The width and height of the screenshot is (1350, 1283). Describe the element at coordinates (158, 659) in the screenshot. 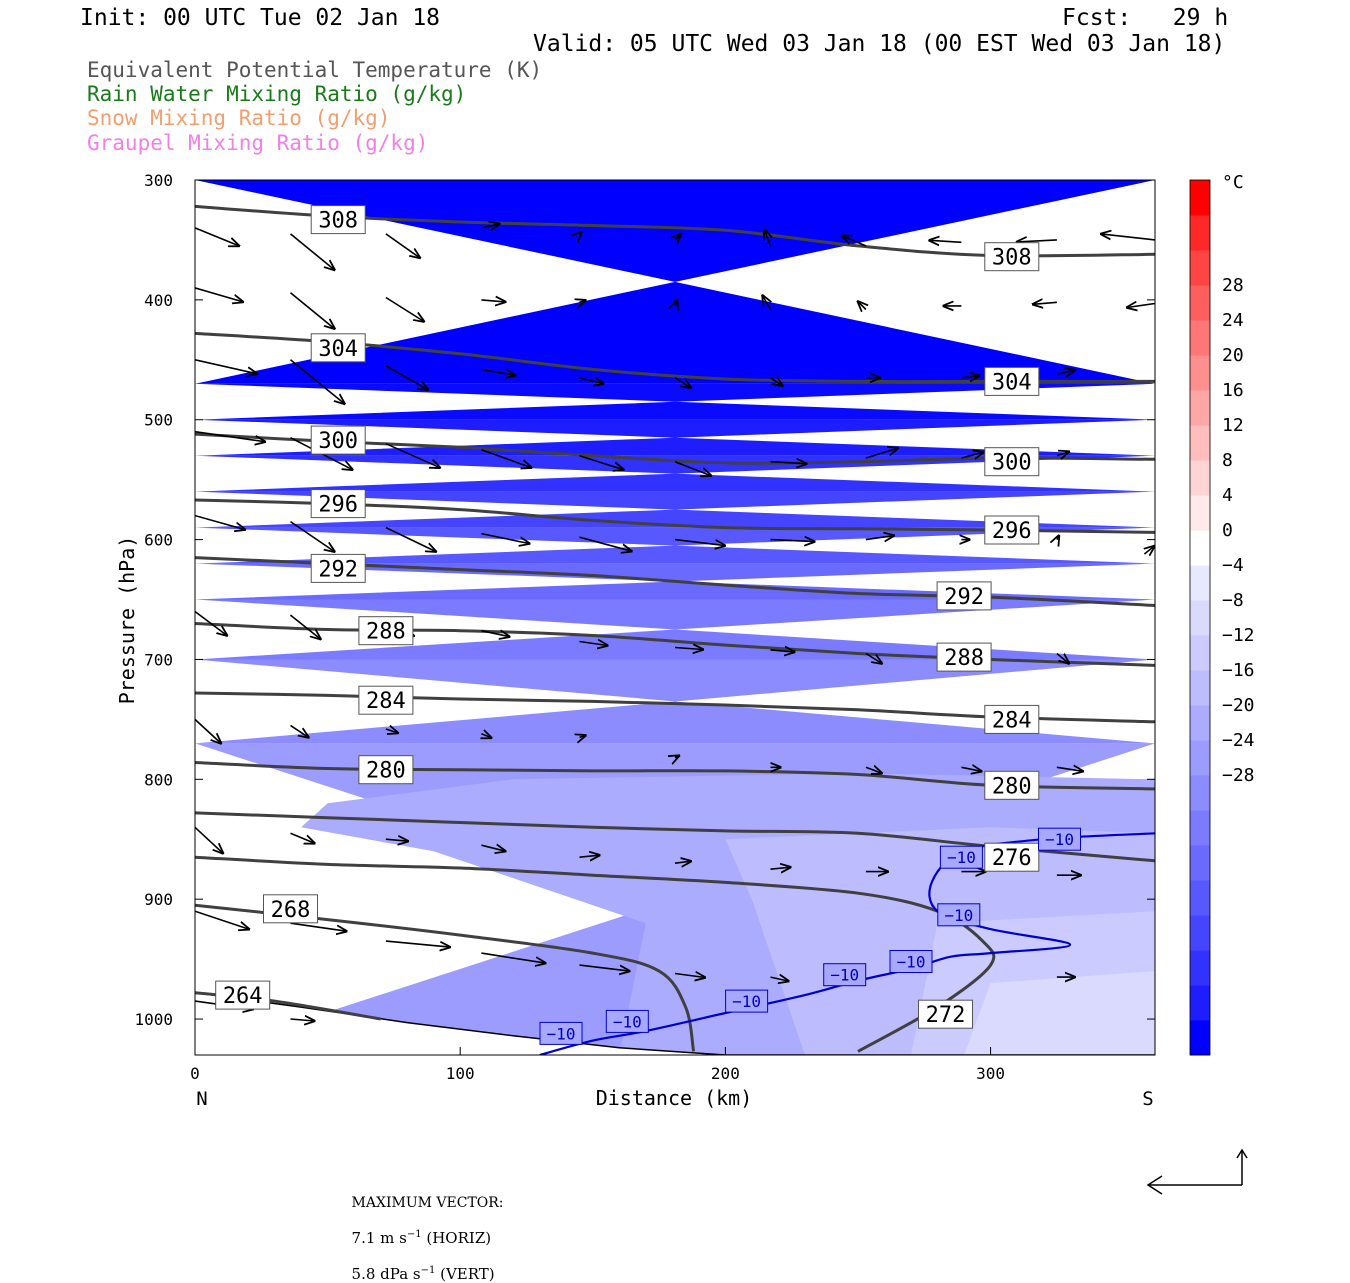

I see `y-tick-label: 700` at that location.